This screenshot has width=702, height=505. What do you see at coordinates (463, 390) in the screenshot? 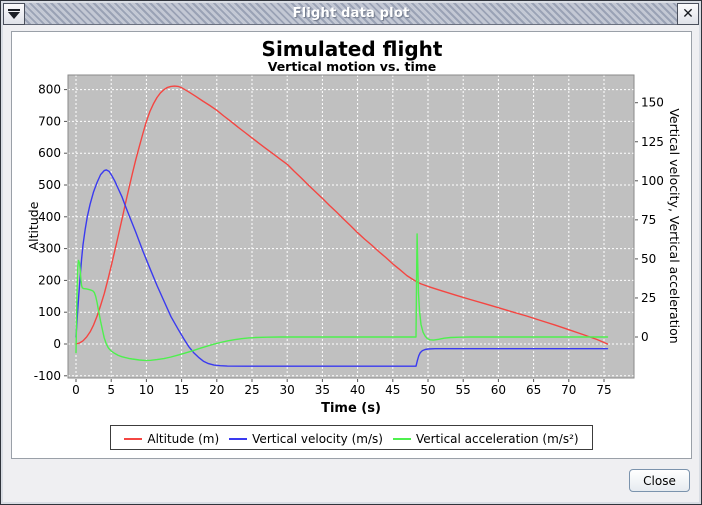
I see `x-tick-label: 55` at bounding box center [463, 390].